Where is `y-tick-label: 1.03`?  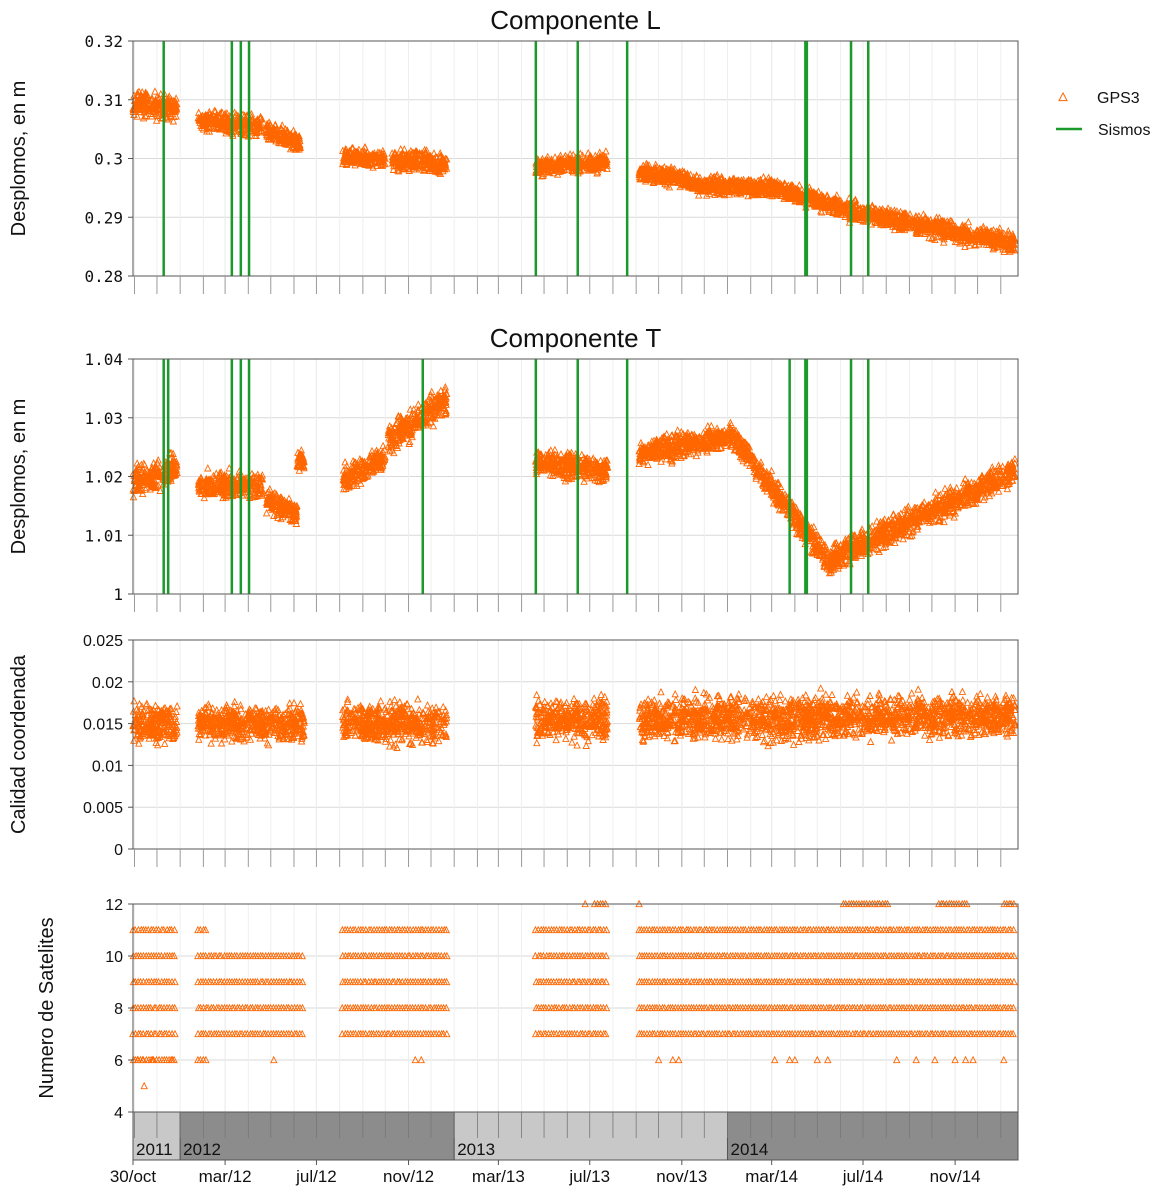
y-tick-label: 1.03 is located at coordinates (103, 418).